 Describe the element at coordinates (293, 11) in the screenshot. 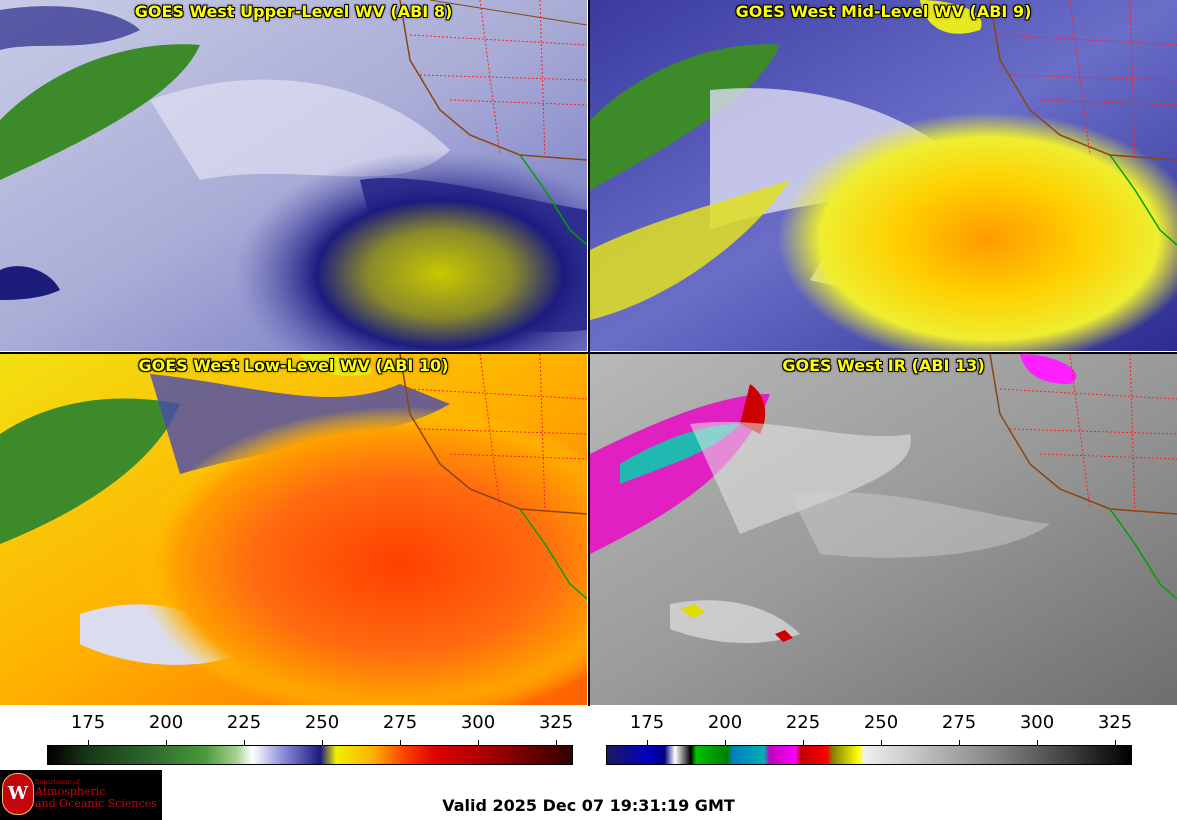

I see `panel-title: GOES West Upper-Level WV (ABI 8)` at that location.